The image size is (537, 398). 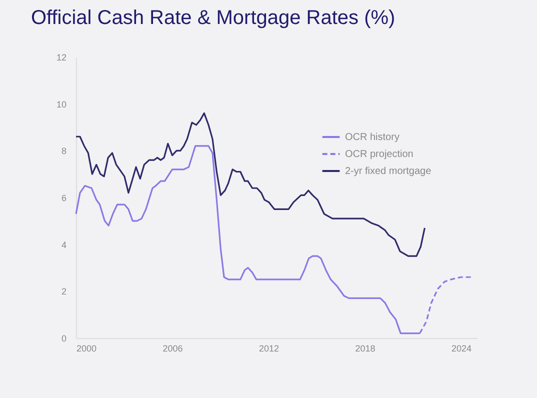 I want to click on x-tick-label: 2012, so click(x=268, y=349).